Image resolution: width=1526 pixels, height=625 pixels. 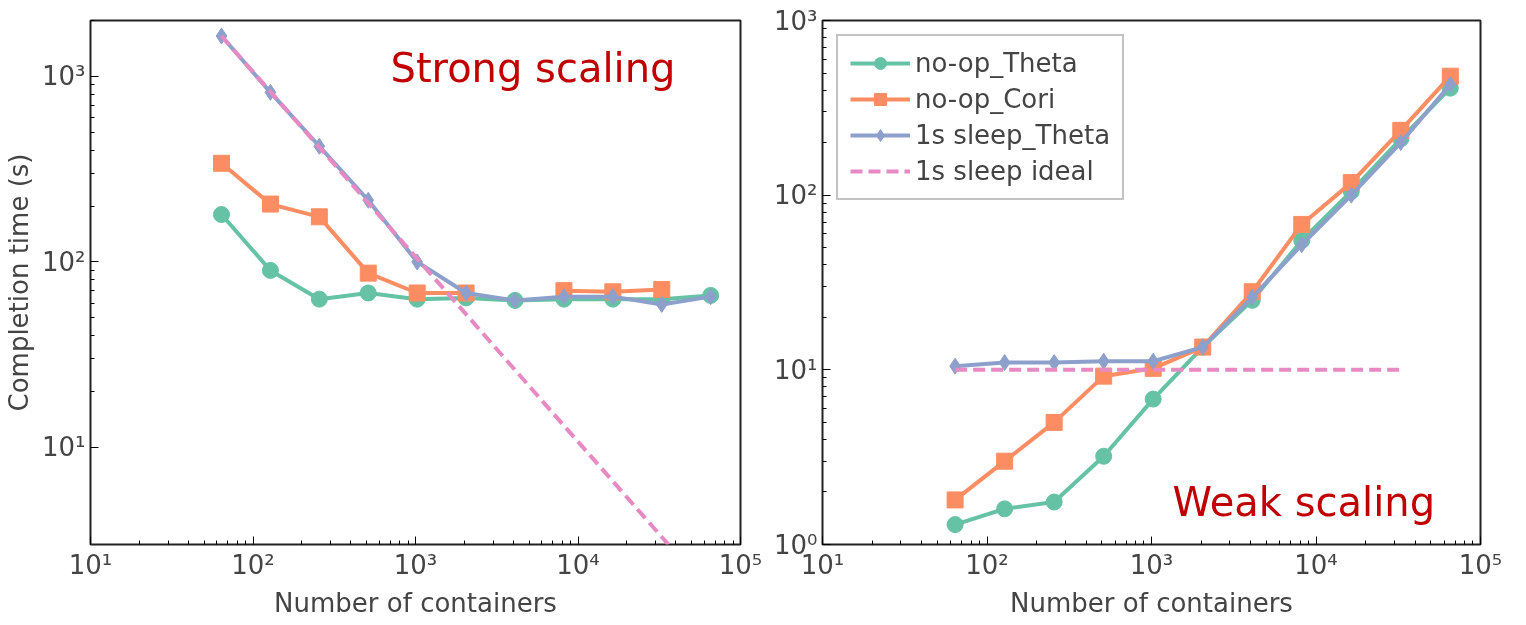 What do you see at coordinates (18, 282) in the screenshot?
I see `y-axis-title: Completion time (s)` at bounding box center [18, 282].